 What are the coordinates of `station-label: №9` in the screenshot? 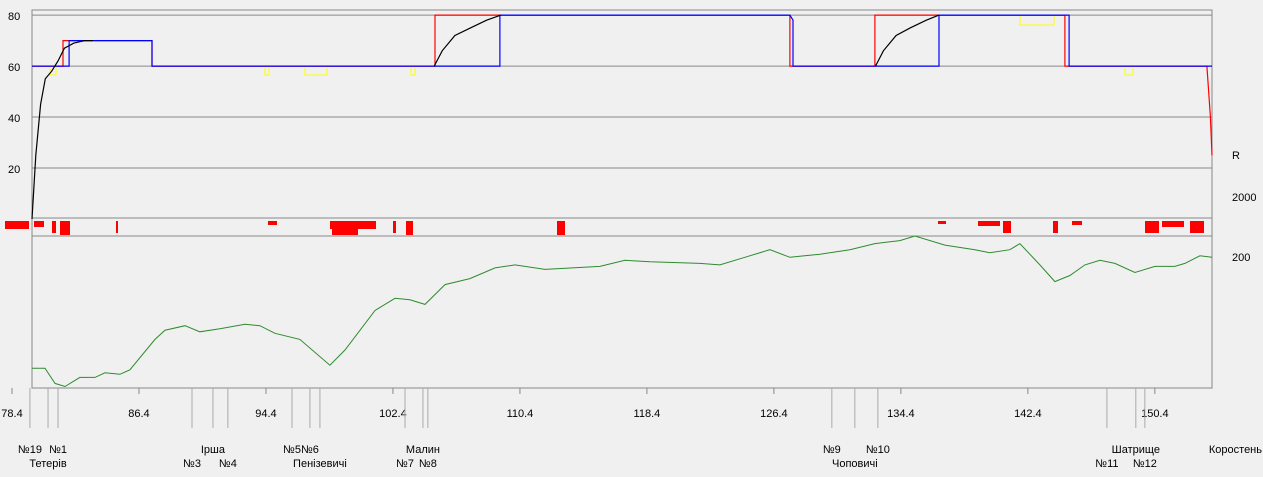 It's located at (832, 450).